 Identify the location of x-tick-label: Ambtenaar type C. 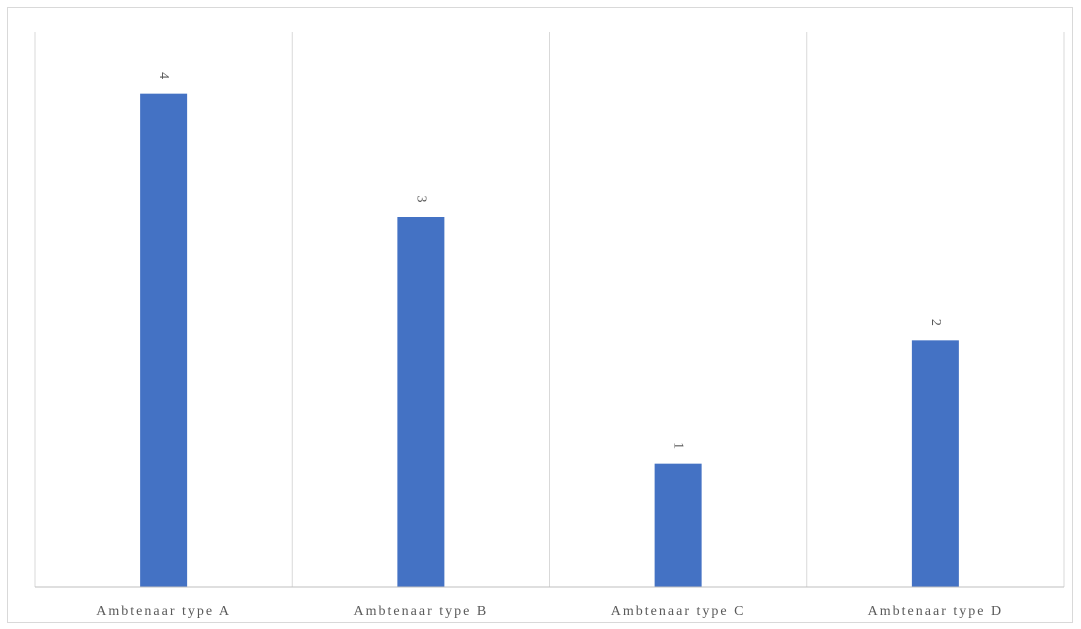
(678, 611).